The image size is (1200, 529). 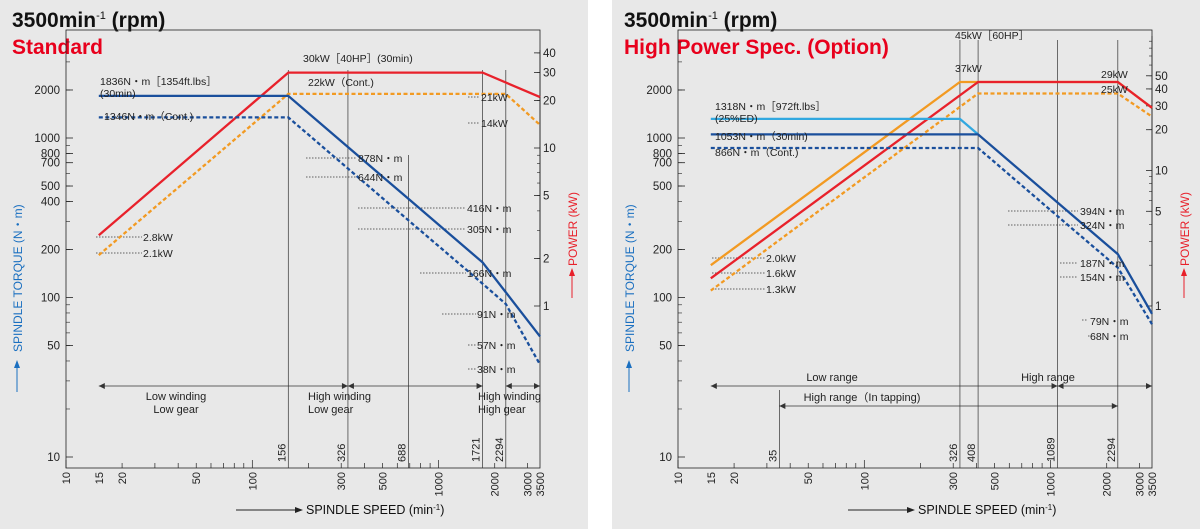 I want to click on y-tick-label: 1000, so click(x=659, y=139).